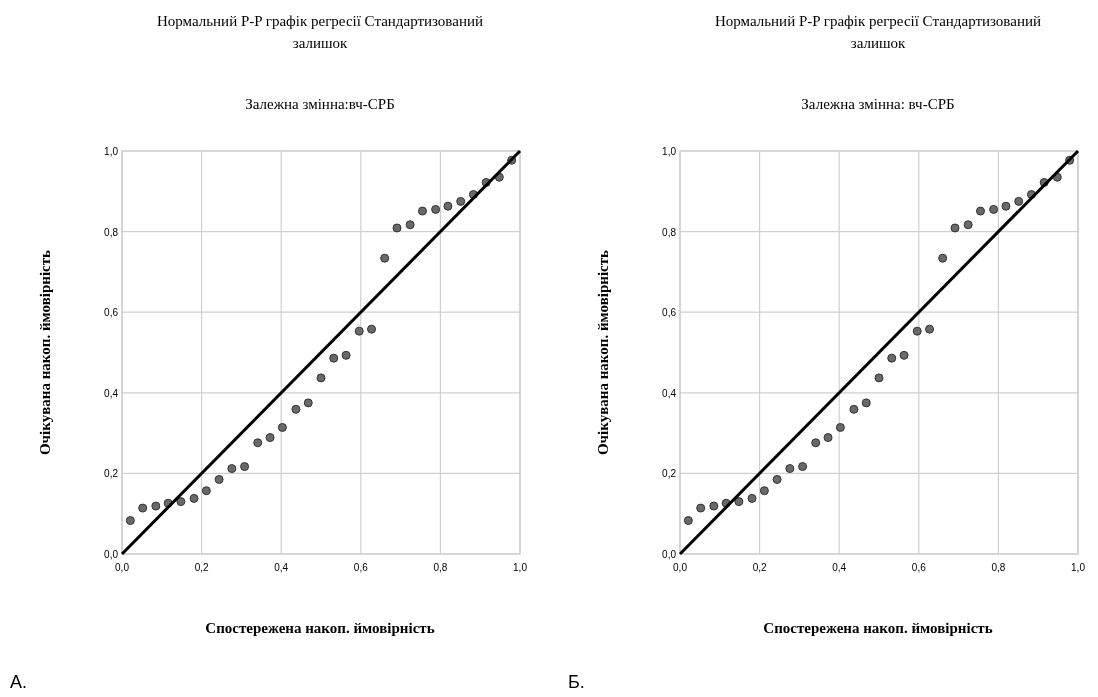 This screenshot has width=1098, height=697. I want to click on chart-subtitle: Залежна змінна:вч-СРБ, so click(320, 104).